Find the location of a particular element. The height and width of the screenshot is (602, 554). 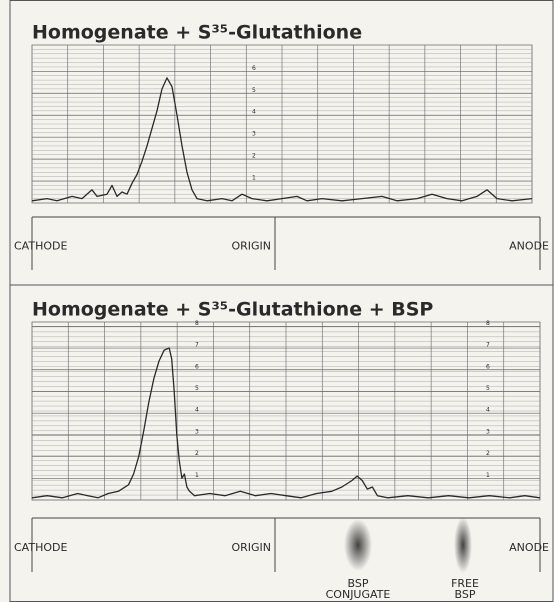

bsp-conjugate-spot is located at coordinates (358, 545).